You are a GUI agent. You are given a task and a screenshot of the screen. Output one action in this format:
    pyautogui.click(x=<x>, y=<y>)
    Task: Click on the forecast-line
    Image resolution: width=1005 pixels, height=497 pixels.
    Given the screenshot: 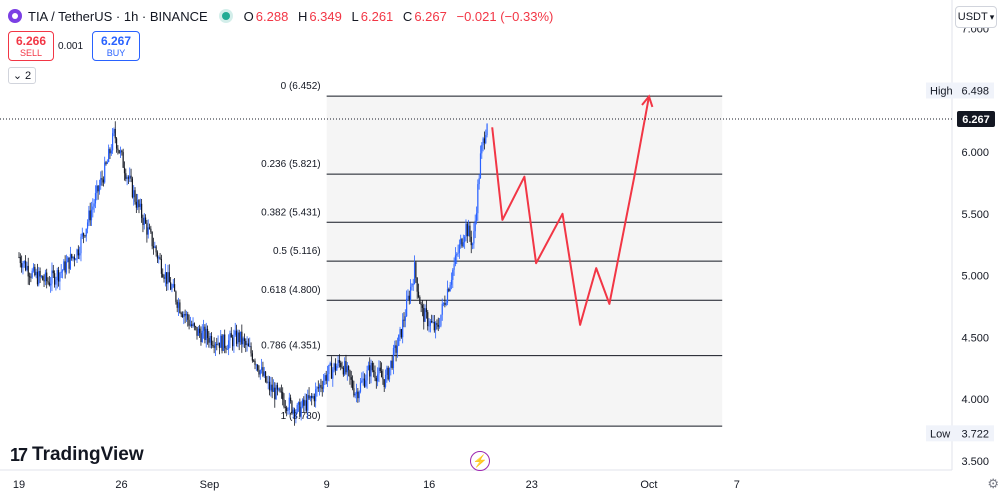 What is the action you would take?
    pyautogui.click(x=570, y=211)
    